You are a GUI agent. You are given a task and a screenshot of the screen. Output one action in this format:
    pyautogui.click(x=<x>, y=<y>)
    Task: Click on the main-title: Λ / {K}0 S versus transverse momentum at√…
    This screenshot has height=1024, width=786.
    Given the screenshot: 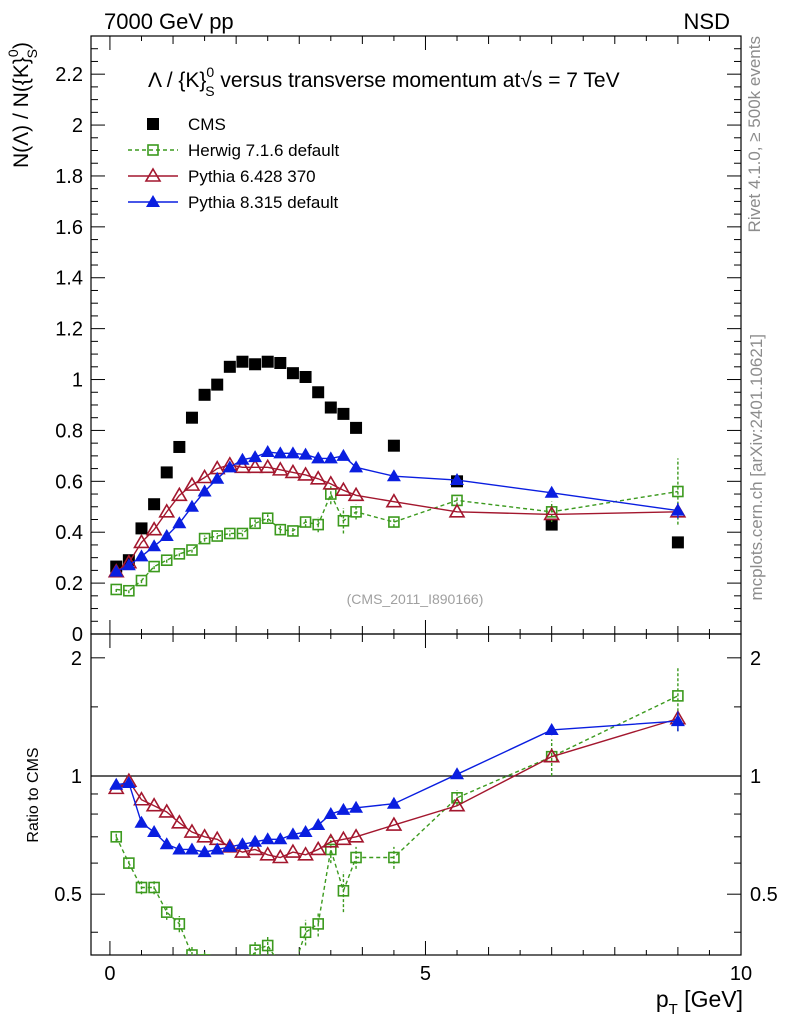 What is the action you would take?
    pyautogui.click(x=384, y=81)
    